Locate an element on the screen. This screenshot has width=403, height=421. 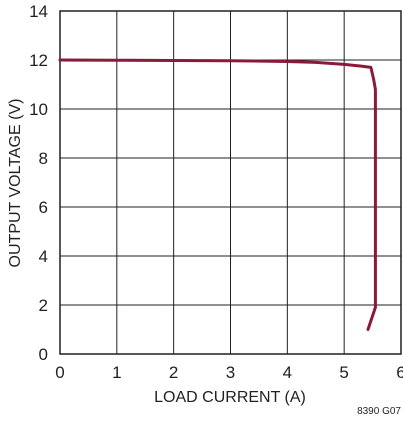
y-tick-labels: 0 2 4 6 8 10 12 14 is located at coordinates (38, 183).